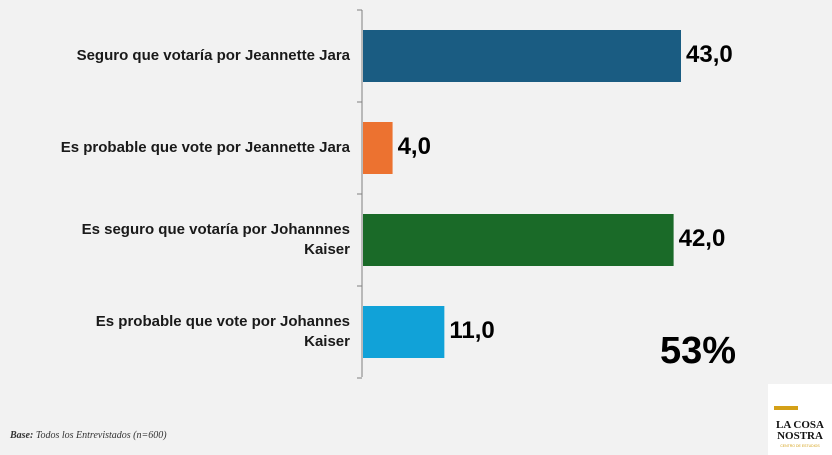  What do you see at coordinates (414, 146) in the screenshot?
I see `data-label: 4,0` at bounding box center [414, 146].